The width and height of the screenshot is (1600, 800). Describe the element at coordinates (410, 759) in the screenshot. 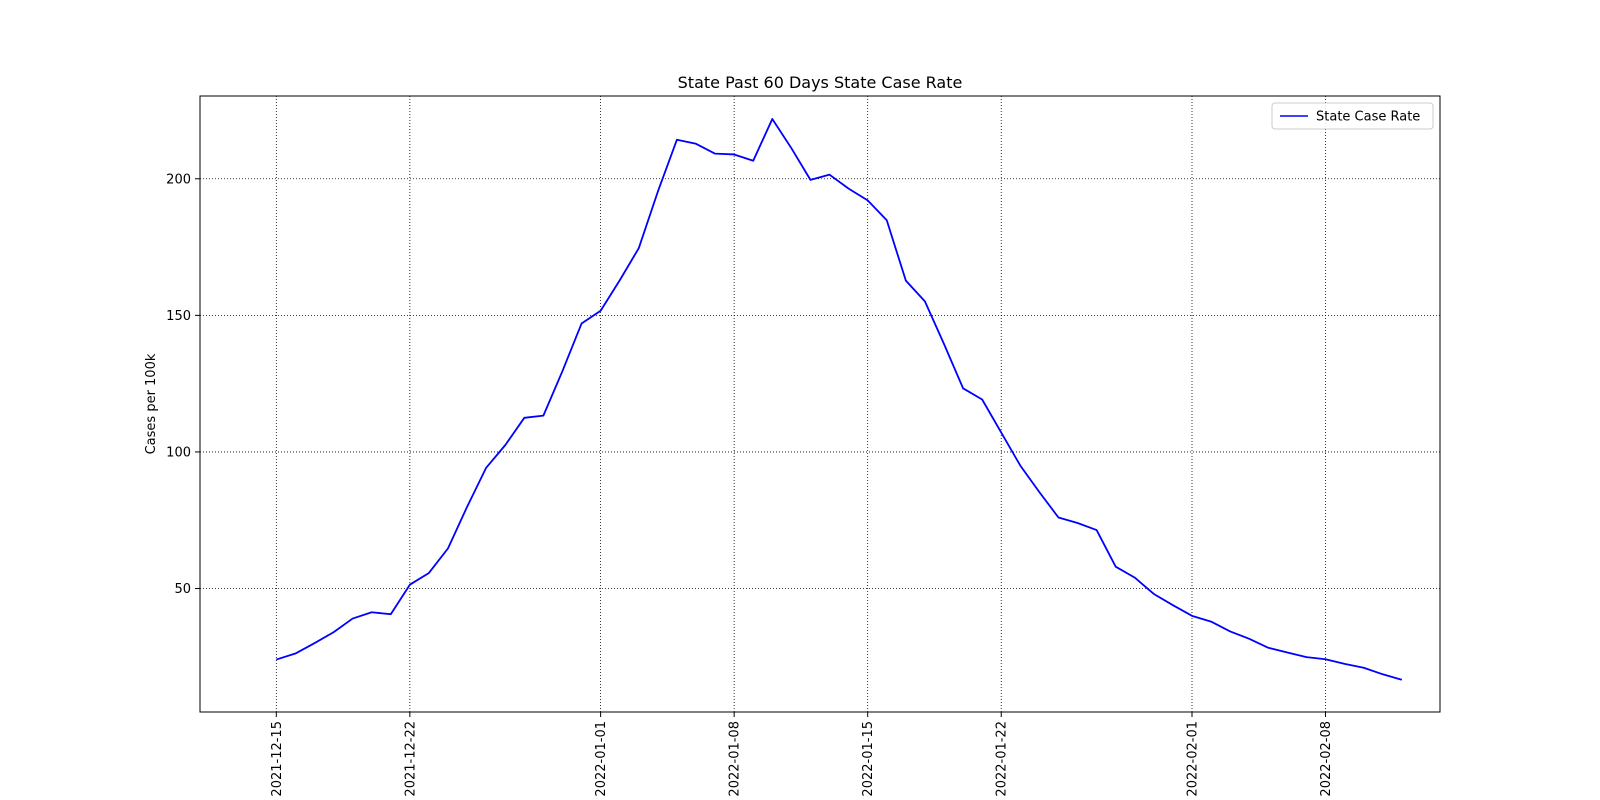

I see `x-tick-label: 2021-12-22` at that location.